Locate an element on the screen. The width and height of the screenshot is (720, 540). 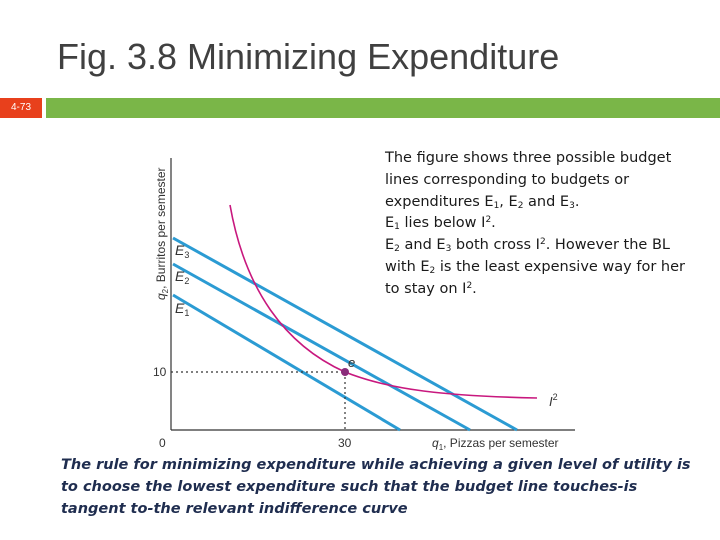
x-tick-30: 30 is located at coordinates (345, 443).